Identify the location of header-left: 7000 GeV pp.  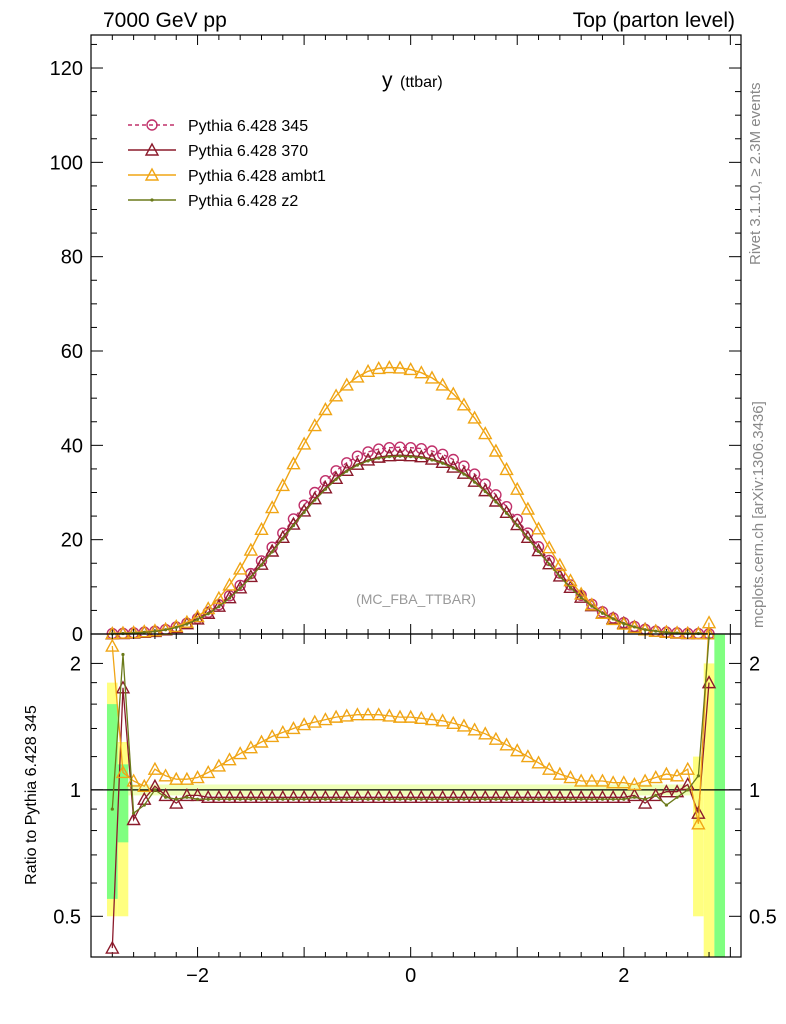
(165, 20).